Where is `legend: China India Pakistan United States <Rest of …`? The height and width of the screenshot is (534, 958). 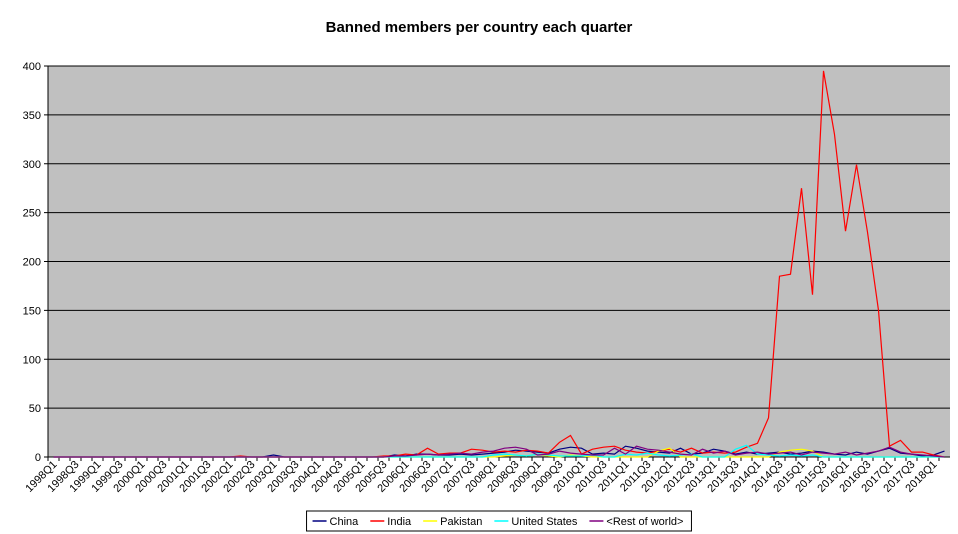 legend: China India Pakistan United States <Rest of … is located at coordinates (499, 521).